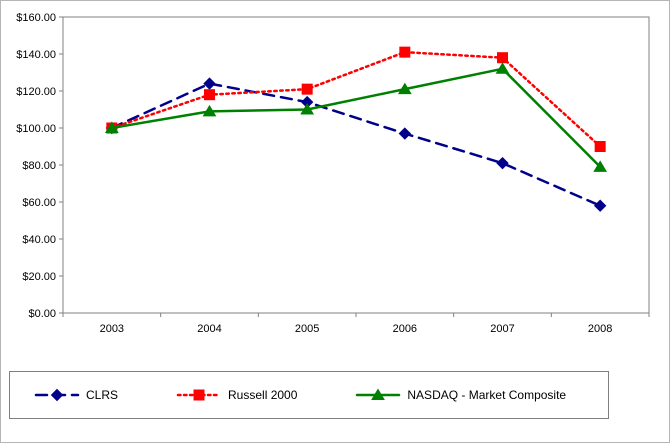 This screenshot has width=670, height=443. I want to click on legend-item-nasdaq-market-composite: NASDAQ - Market Composite, so click(460, 395).